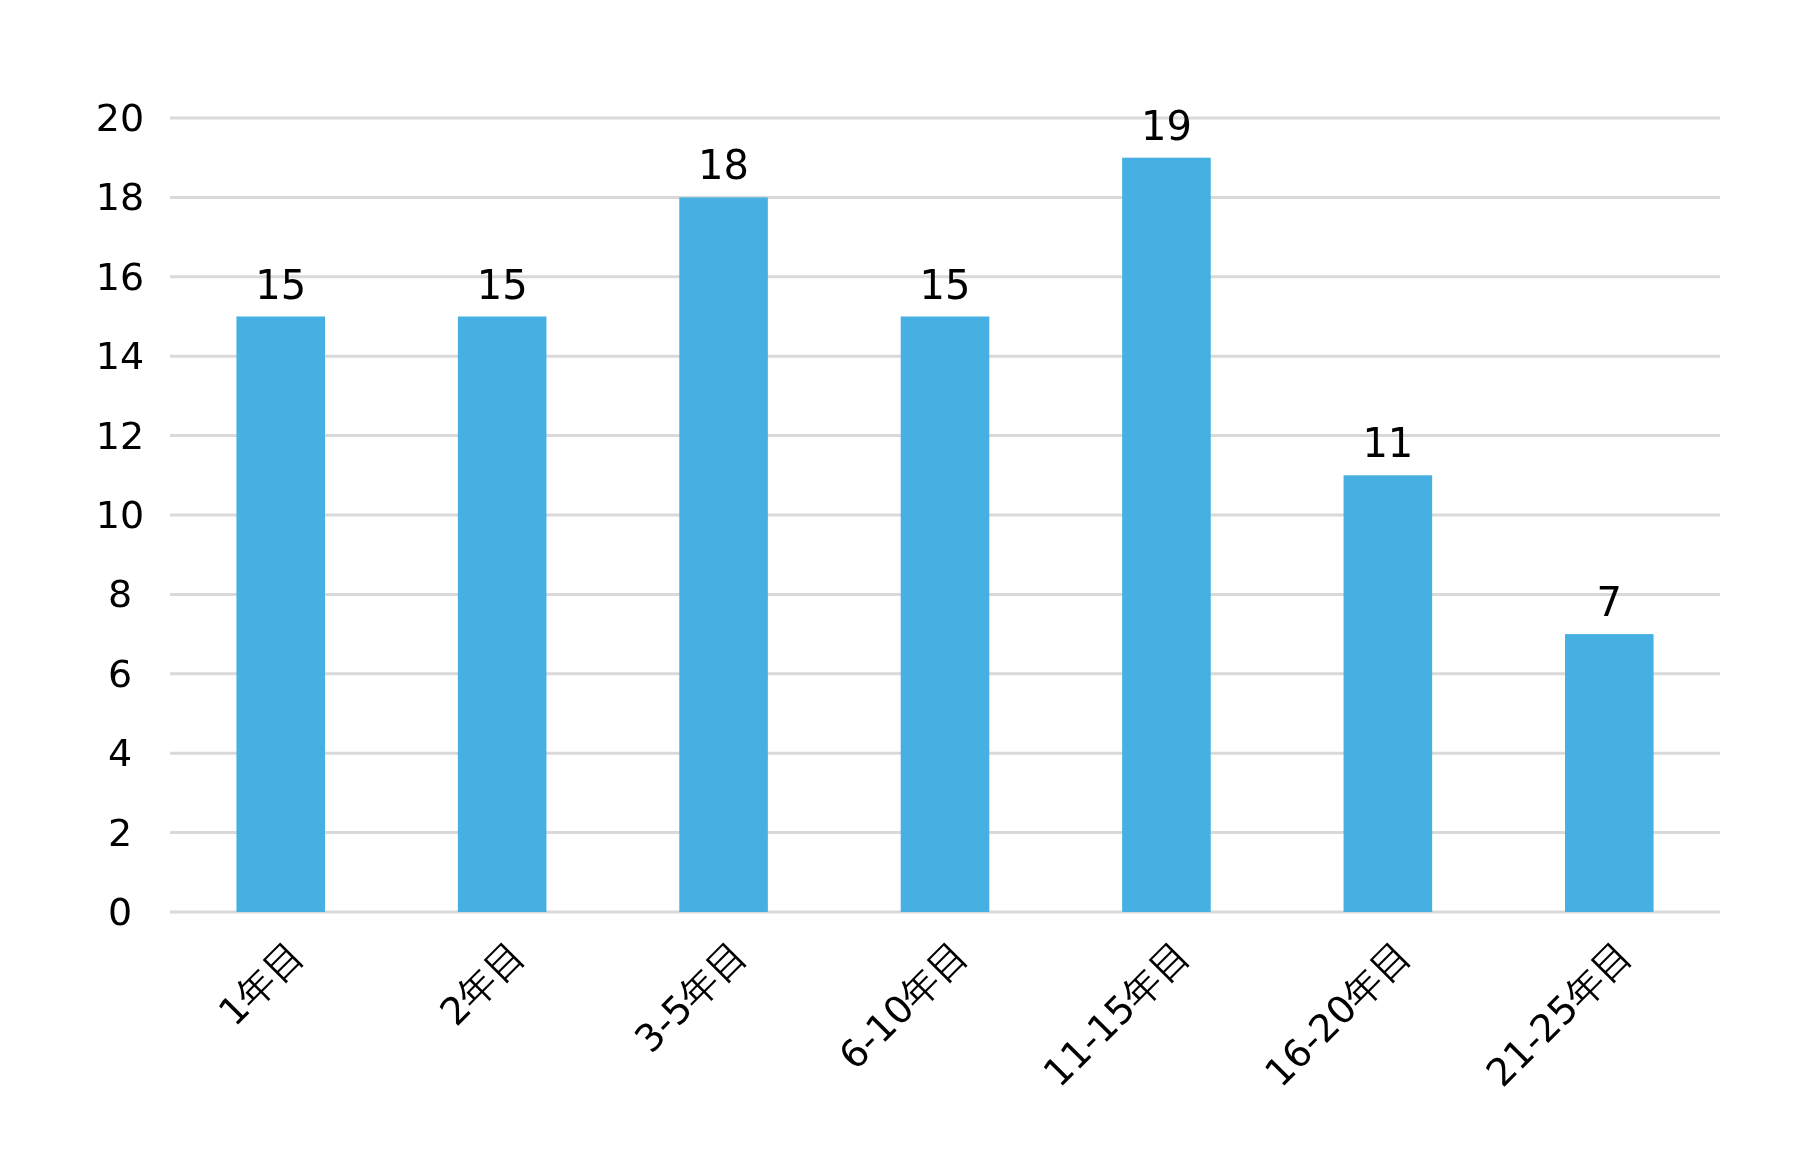  I want to click on y-tick-label: 20, so click(120, 118).